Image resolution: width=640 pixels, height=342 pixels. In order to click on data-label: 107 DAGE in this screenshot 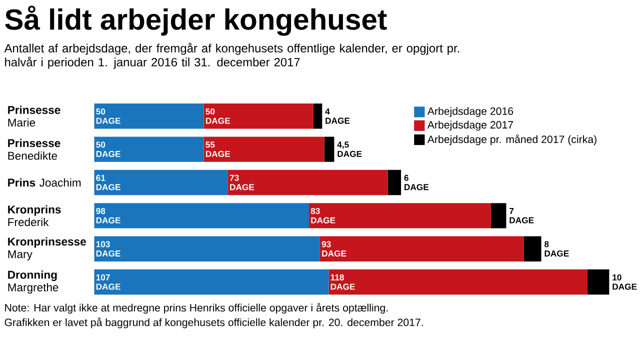, I will do `click(108, 282)`.